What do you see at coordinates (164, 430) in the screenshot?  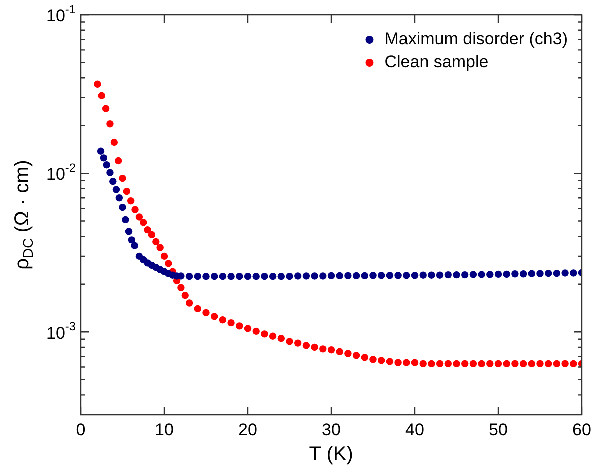 I see `x-tick-label: 10` at bounding box center [164, 430].